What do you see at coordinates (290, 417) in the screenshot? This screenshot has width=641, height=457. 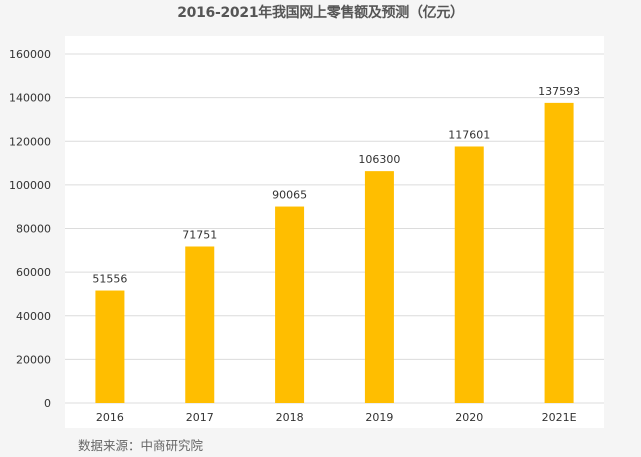 I see `x-tick-label: 2018` at bounding box center [290, 417].